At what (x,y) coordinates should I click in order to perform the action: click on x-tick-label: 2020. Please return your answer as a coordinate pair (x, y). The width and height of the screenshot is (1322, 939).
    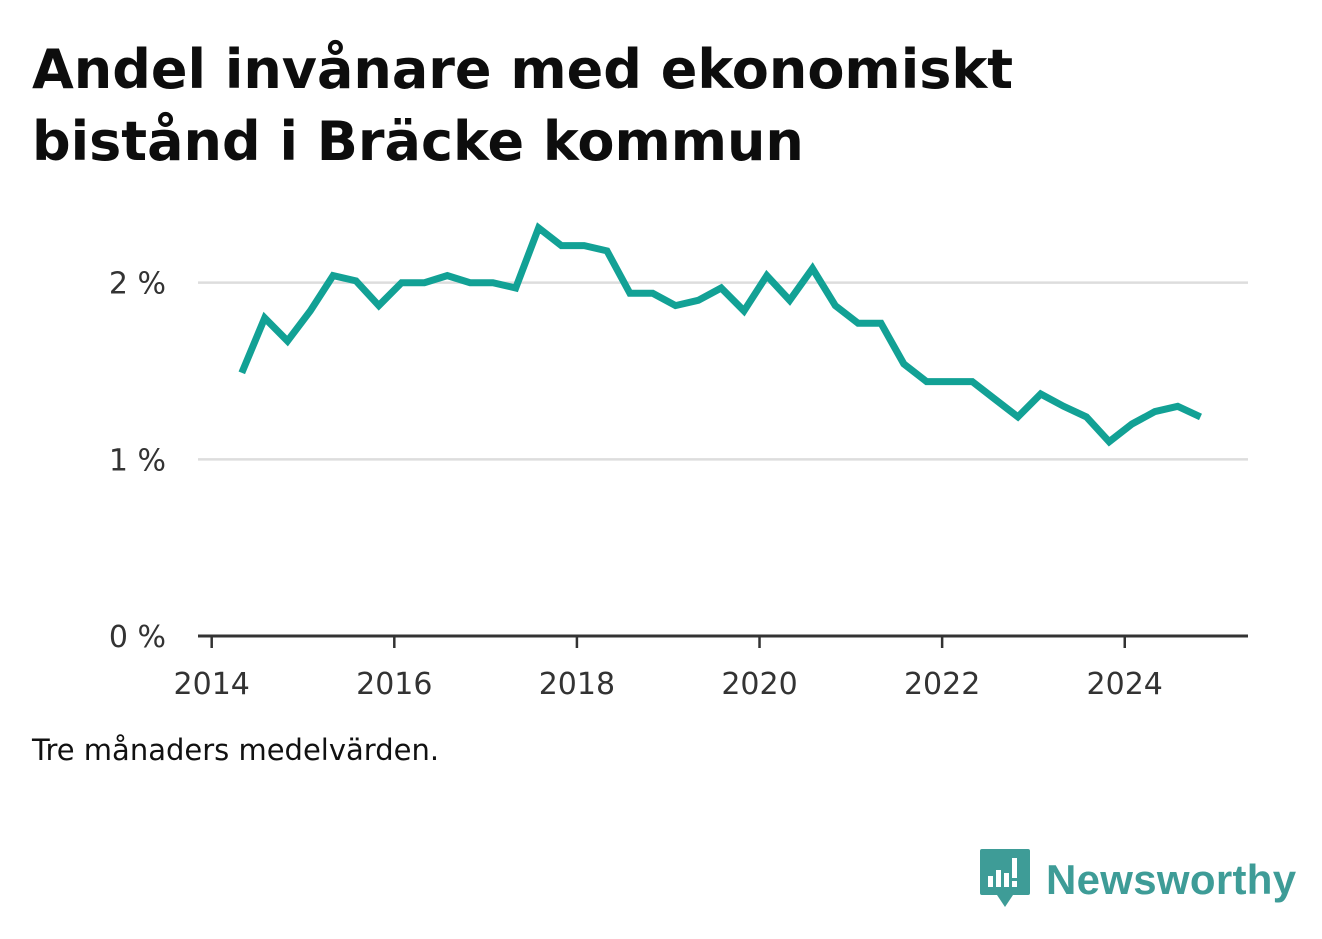
    Looking at the image, I should click on (759, 684).